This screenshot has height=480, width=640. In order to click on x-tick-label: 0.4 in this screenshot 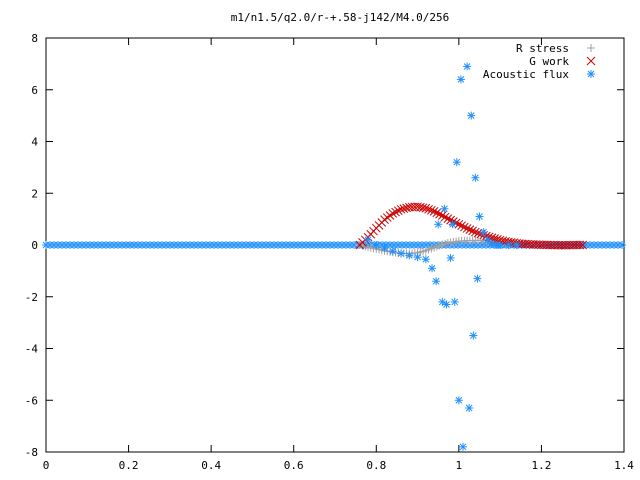, I will do `click(211, 465)`.